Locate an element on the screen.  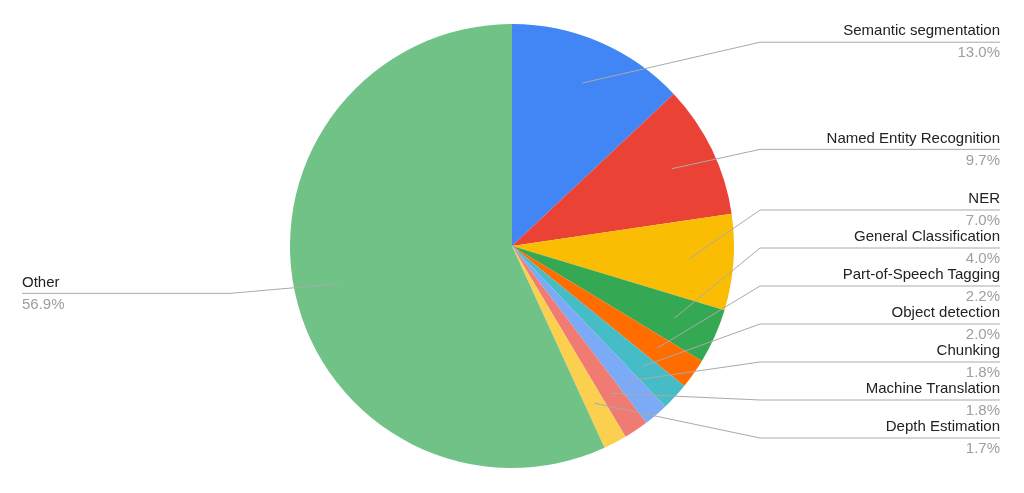
data-label: 9.7% is located at coordinates (982, 159).